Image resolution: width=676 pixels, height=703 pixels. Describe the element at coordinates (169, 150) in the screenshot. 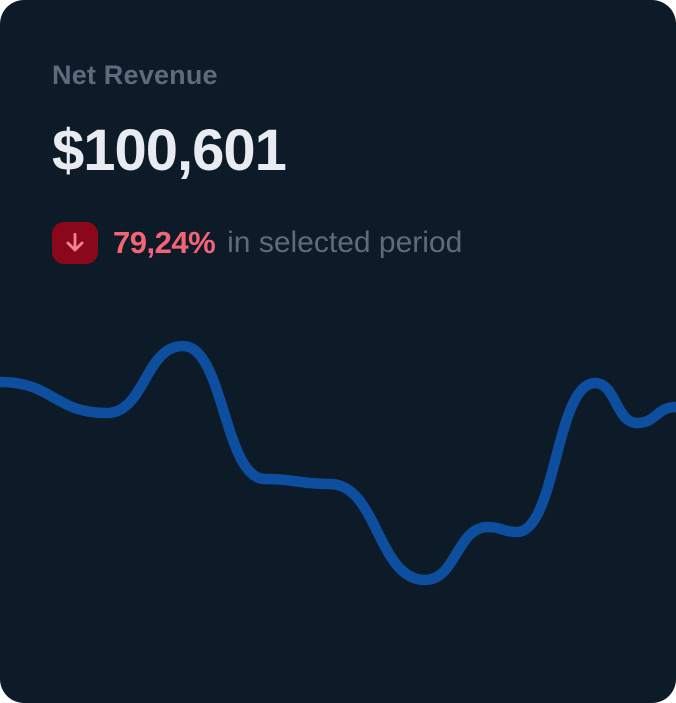

I see `revenue-value: $100,601` at that location.